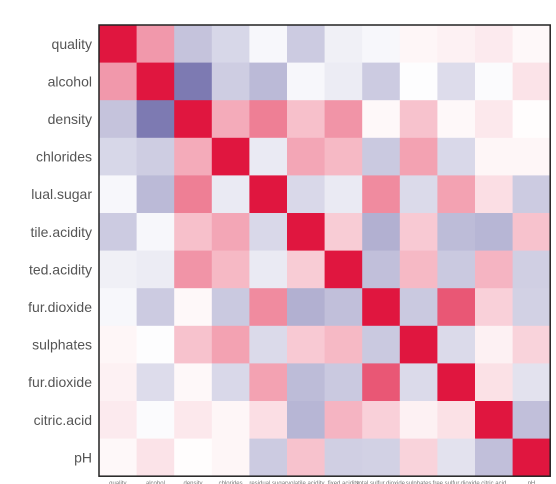  I want to click on row-label: chlorides, so click(64, 157).